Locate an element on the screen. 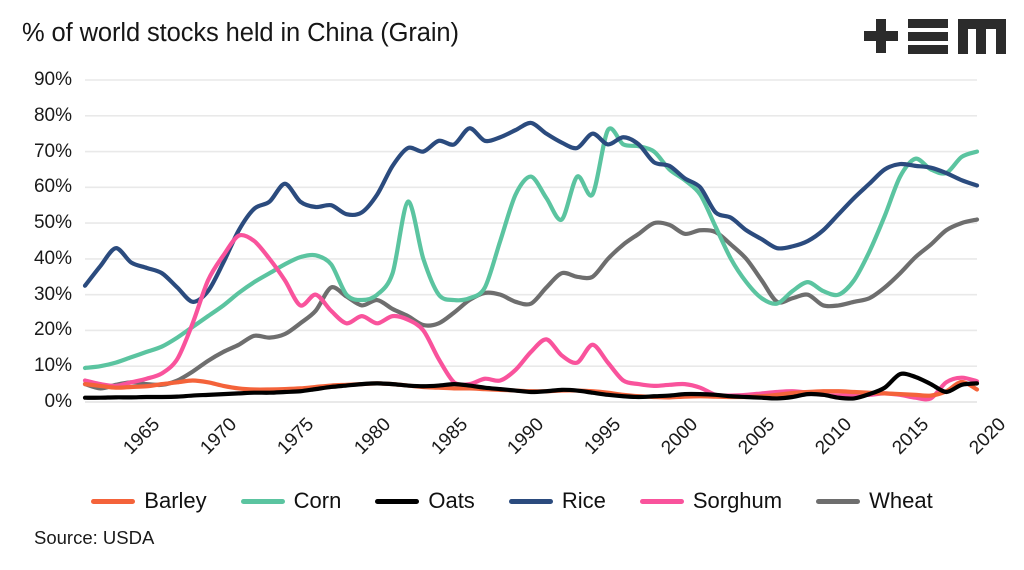  y-tick-label: 70% is located at coordinates (52, 151).